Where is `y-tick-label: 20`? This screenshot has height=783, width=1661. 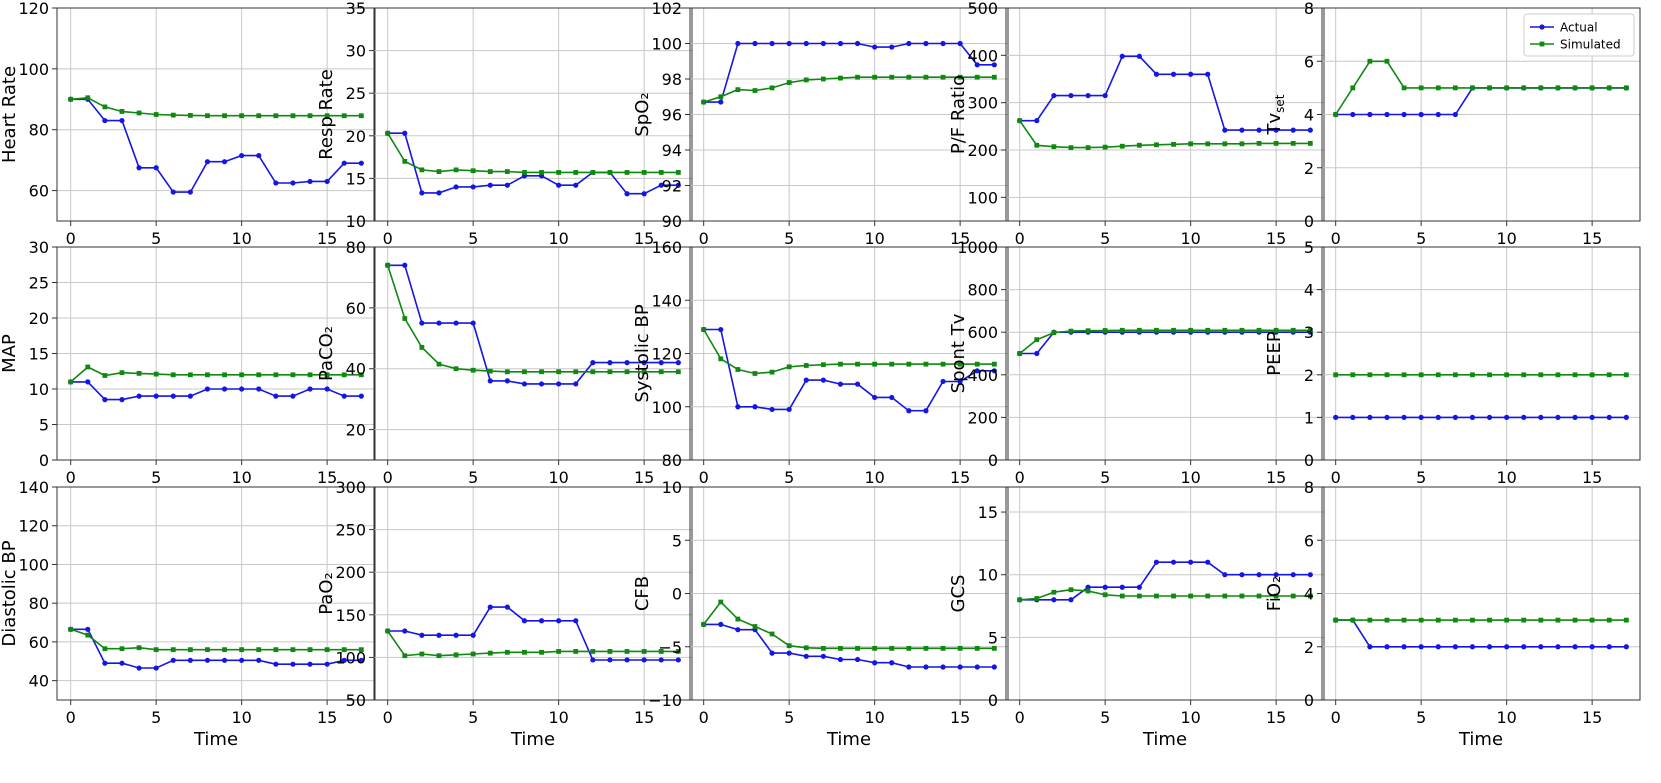 y-tick-label: 20 is located at coordinates (39, 318).